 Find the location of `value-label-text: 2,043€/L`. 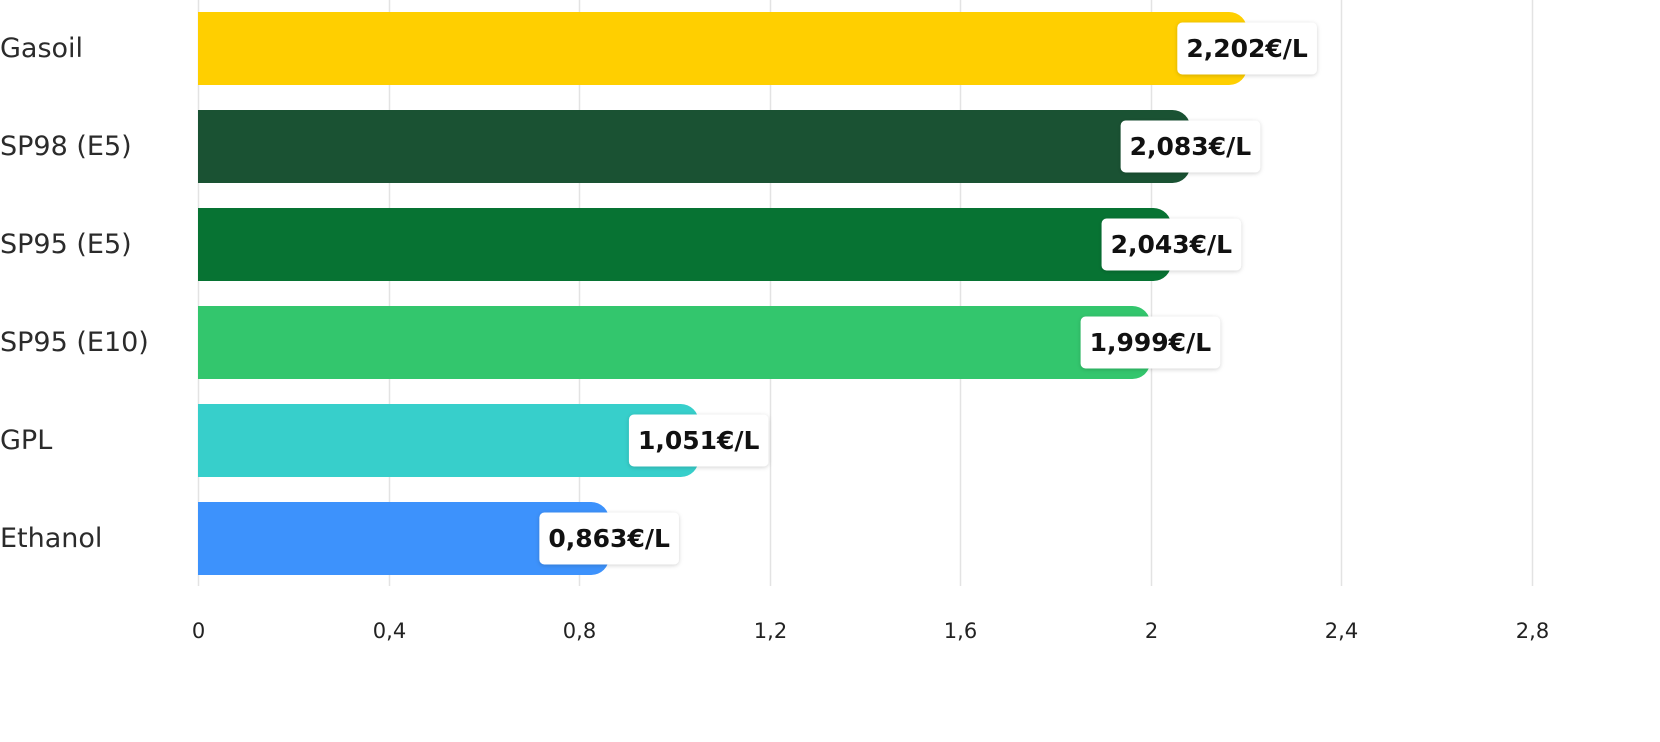

value-label-text: 2,043€/L is located at coordinates (1172, 244).